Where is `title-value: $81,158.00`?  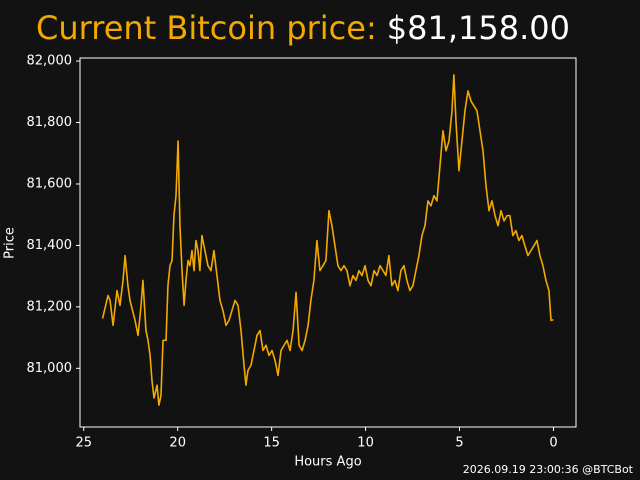 title-value: $81,158.00 is located at coordinates (478, 28).